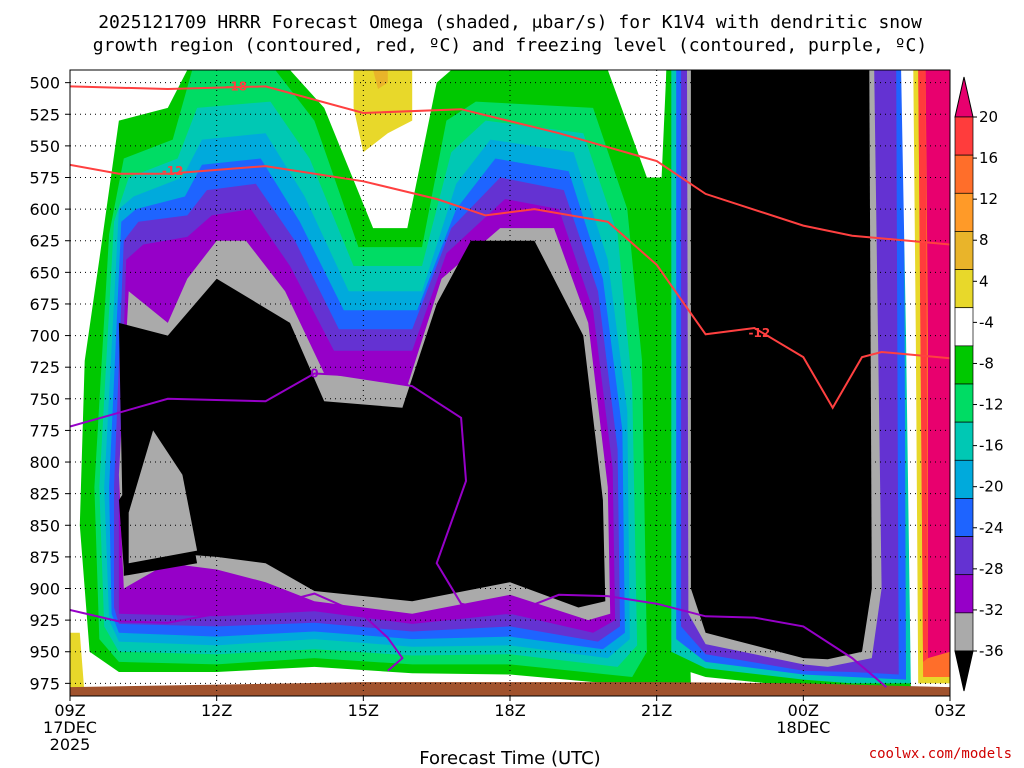 This screenshot has height=768, width=1024. I want to click on y-tick-label: 675, so click(44, 304).